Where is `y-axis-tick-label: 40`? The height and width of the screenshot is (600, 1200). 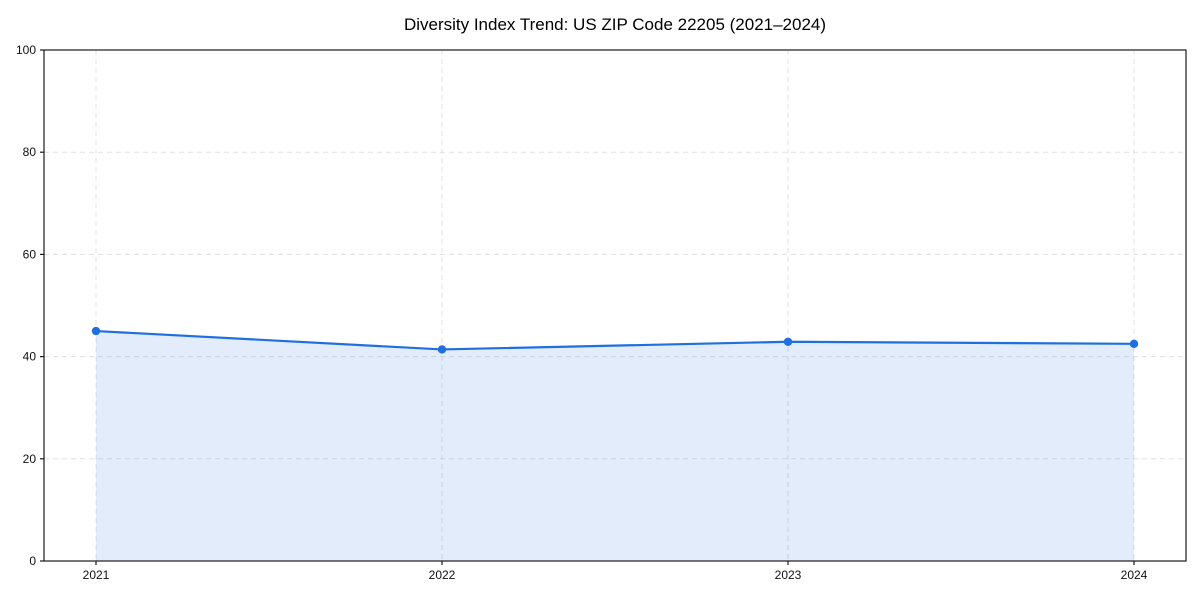 y-axis-tick-label: 40 is located at coordinates (30, 357).